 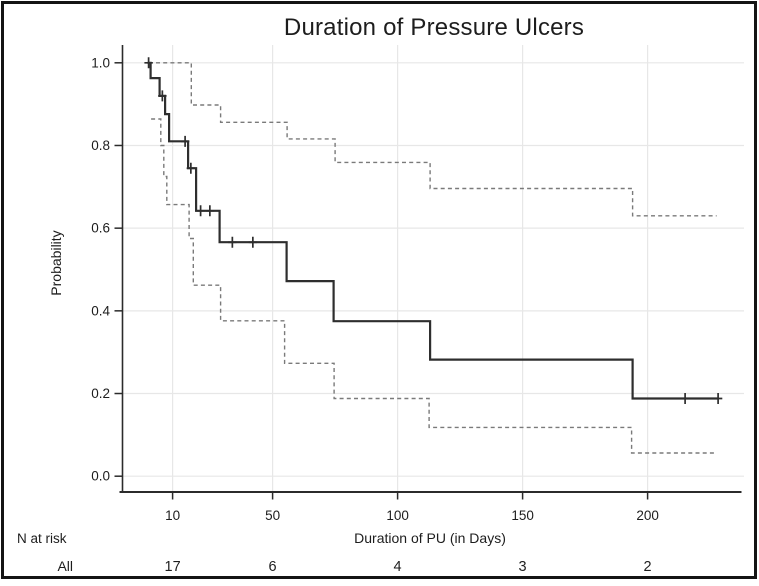 I want to click on x-axis-label: Duration of PU (in Days), so click(x=430, y=538).